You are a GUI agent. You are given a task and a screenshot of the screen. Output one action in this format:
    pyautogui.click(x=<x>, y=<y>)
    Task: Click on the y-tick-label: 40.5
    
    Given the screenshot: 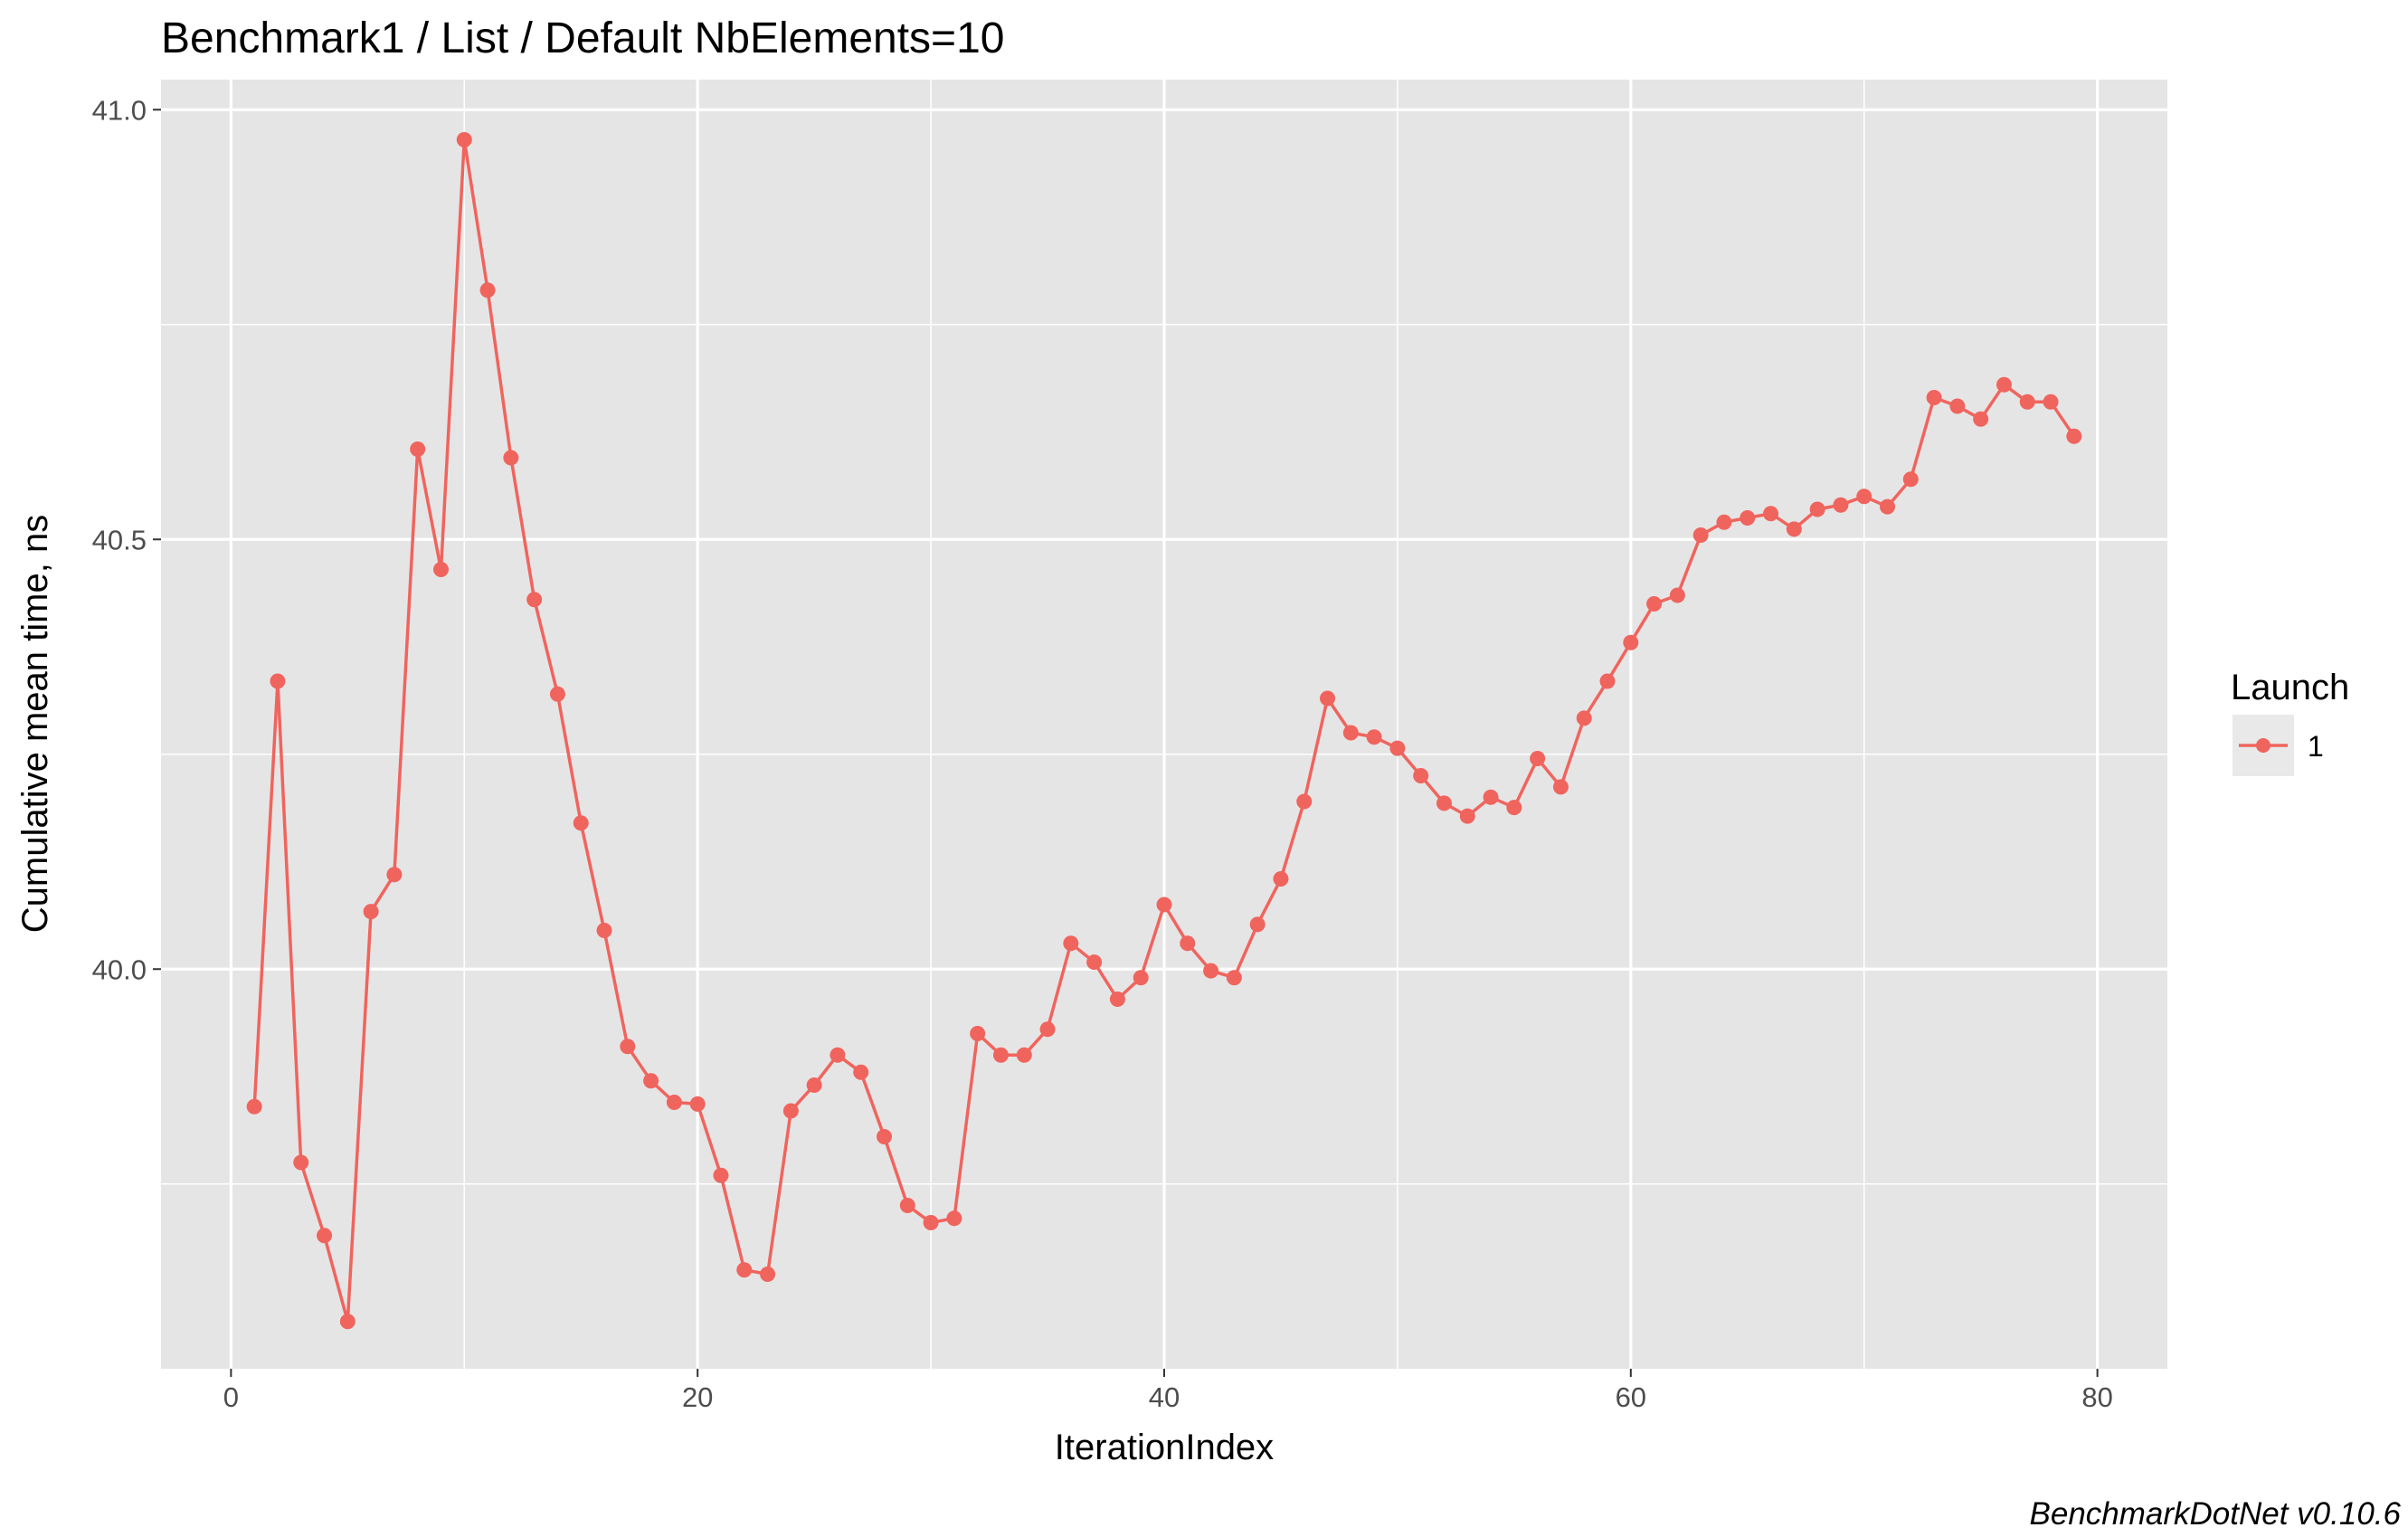 What is the action you would take?
    pyautogui.click(x=119, y=539)
    